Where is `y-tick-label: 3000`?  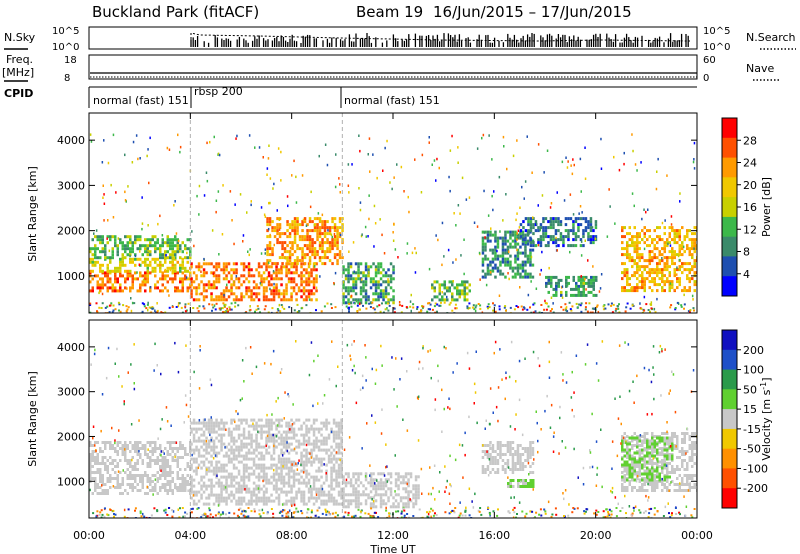
y-tick-label: 3000 is located at coordinates (71, 185).